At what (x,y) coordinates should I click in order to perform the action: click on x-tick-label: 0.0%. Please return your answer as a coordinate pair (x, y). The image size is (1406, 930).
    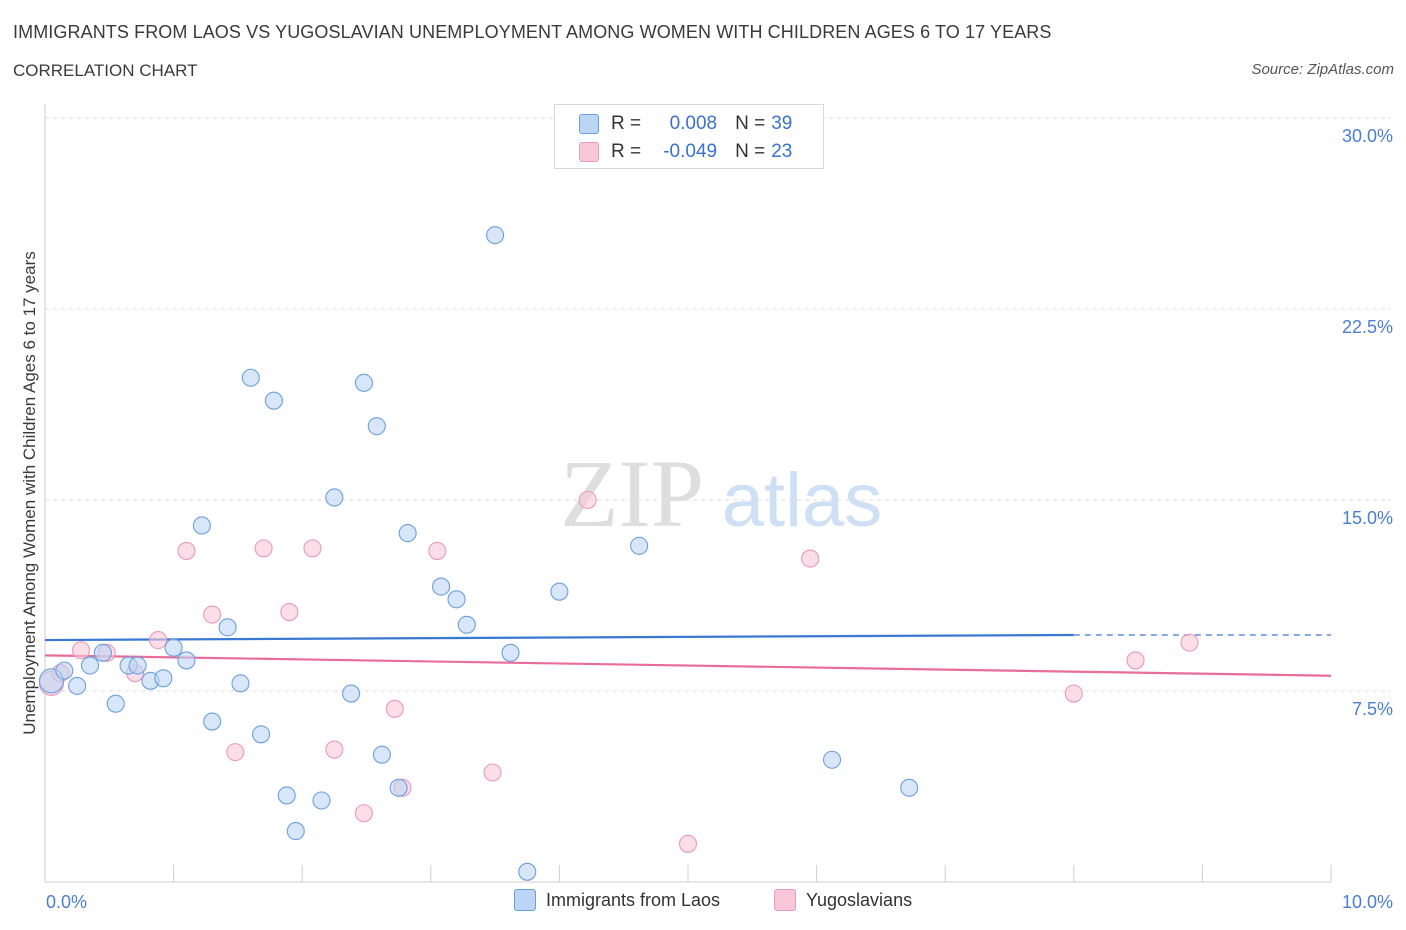
    Looking at the image, I should click on (66, 902).